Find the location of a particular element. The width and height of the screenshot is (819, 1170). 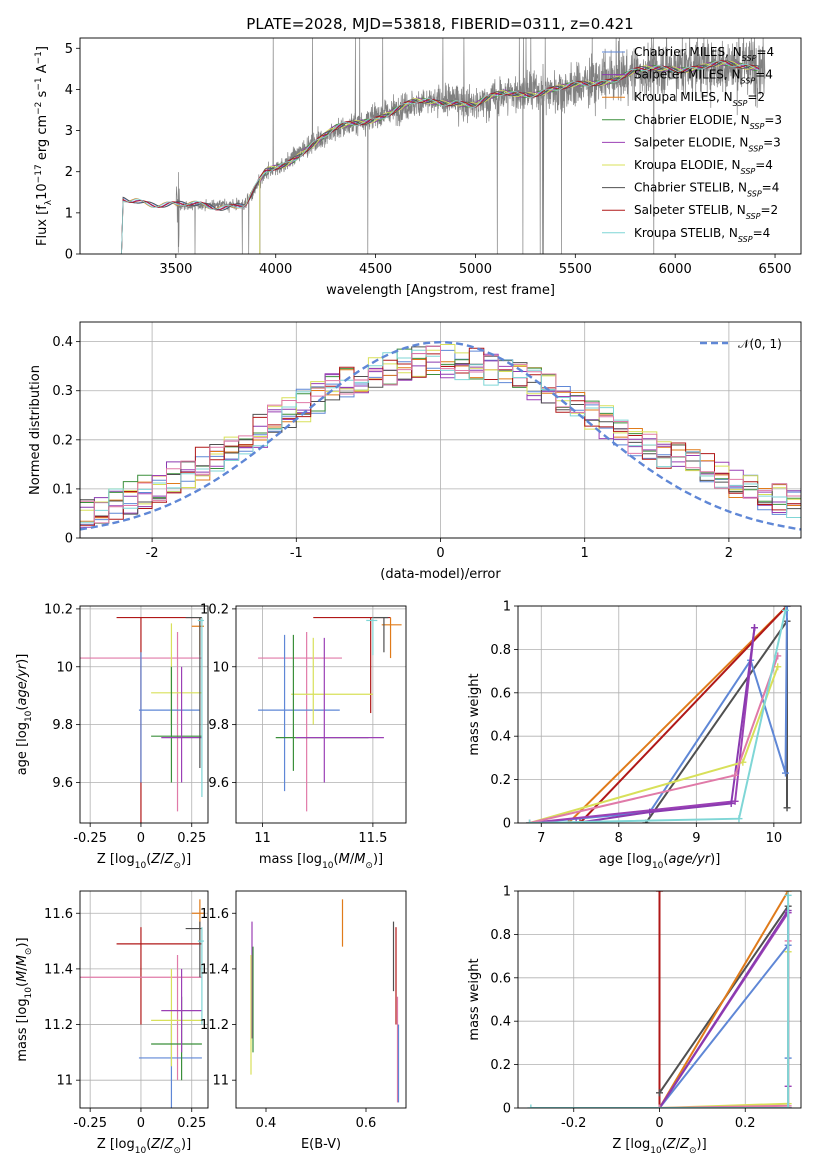

age-mass-plot: 11 11.5 9.6 9.8 10 10.2 mass [log10(M/M⊙)] is located at coordinates (303, 736).